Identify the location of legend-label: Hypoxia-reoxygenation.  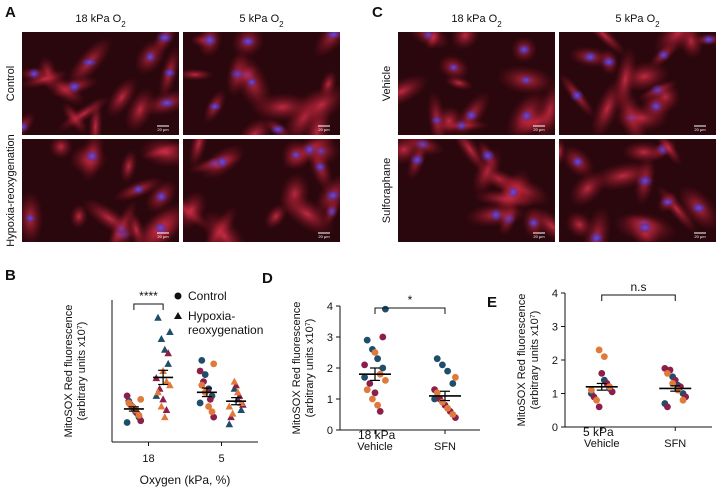
(225, 323).